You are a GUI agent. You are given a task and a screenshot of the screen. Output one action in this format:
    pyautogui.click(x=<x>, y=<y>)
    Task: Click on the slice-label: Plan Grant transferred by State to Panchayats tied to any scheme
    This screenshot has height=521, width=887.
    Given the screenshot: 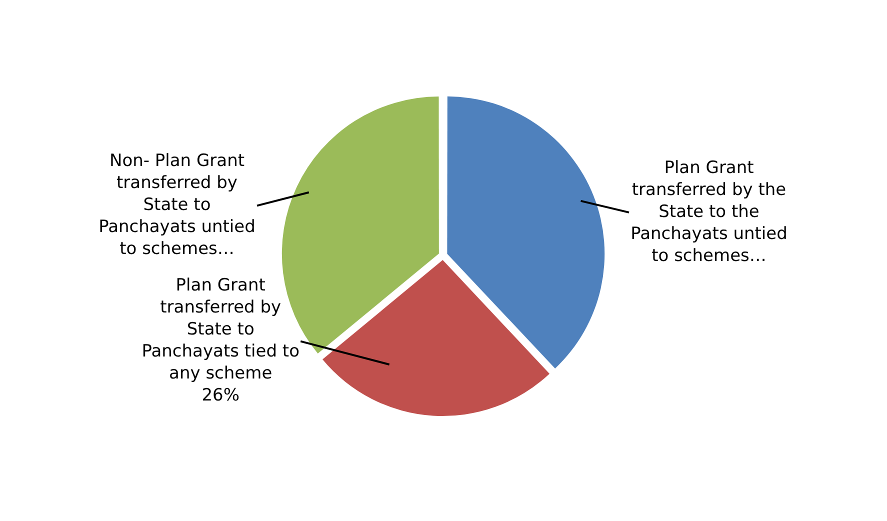 What is the action you would take?
    pyautogui.click(x=221, y=330)
    